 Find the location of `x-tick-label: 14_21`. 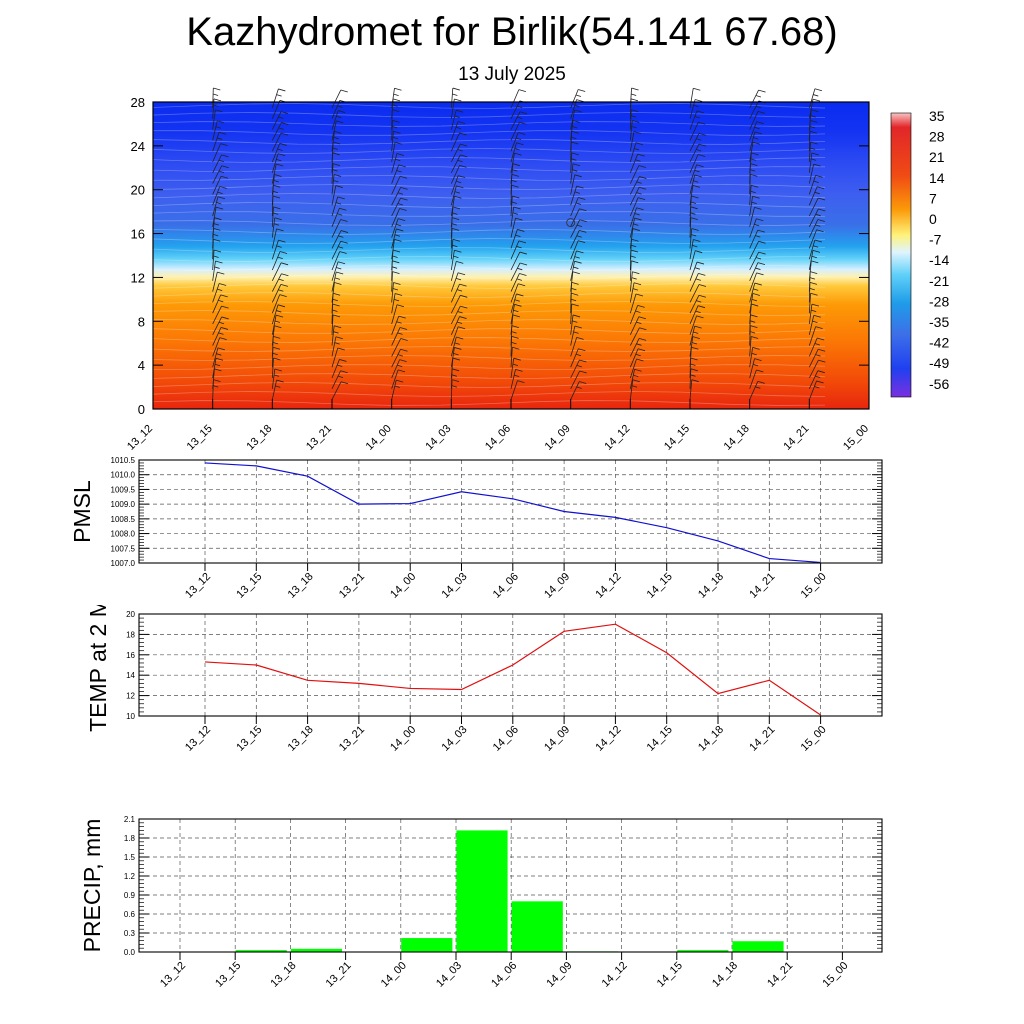

x-tick-label: 14_21 is located at coordinates (762, 739).